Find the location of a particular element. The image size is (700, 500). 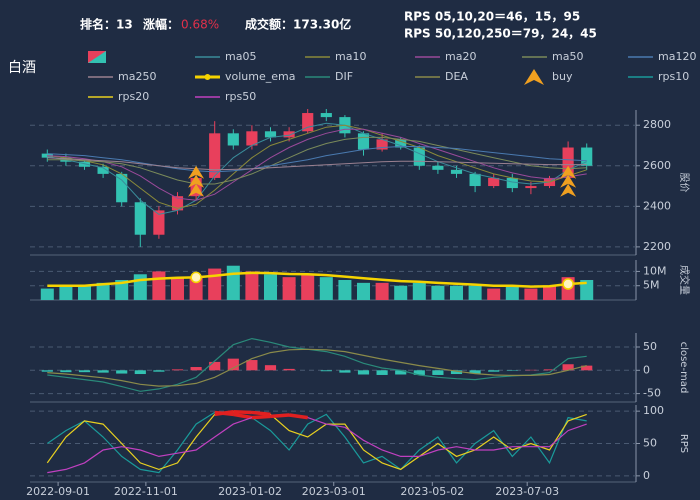

macd-line is located at coordinates (317, 364).